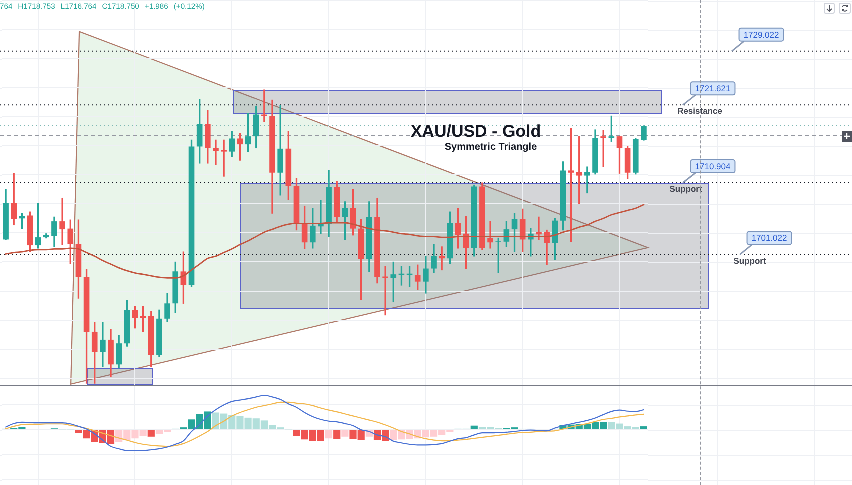 The height and width of the screenshot is (485, 852). I want to click on annotation: Resistance, so click(700, 111).